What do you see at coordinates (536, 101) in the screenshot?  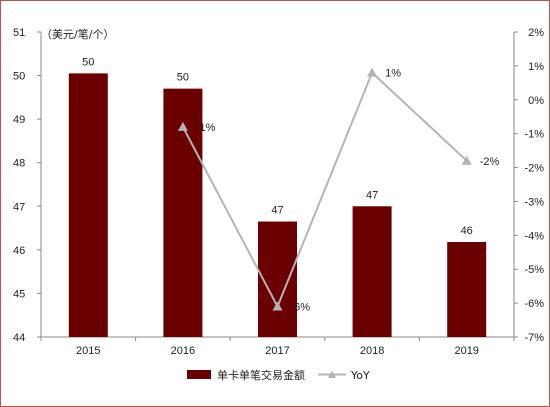 I see `y-right-tick-label: 0%` at bounding box center [536, 101].